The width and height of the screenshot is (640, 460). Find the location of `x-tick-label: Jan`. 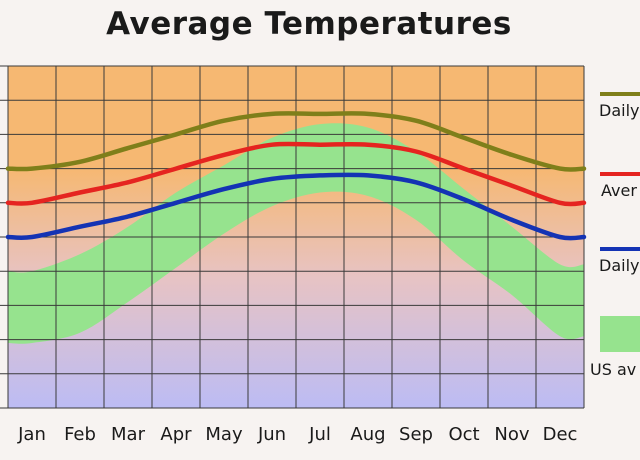

x-tick-label: Jan is located at coordinates (31, 434).